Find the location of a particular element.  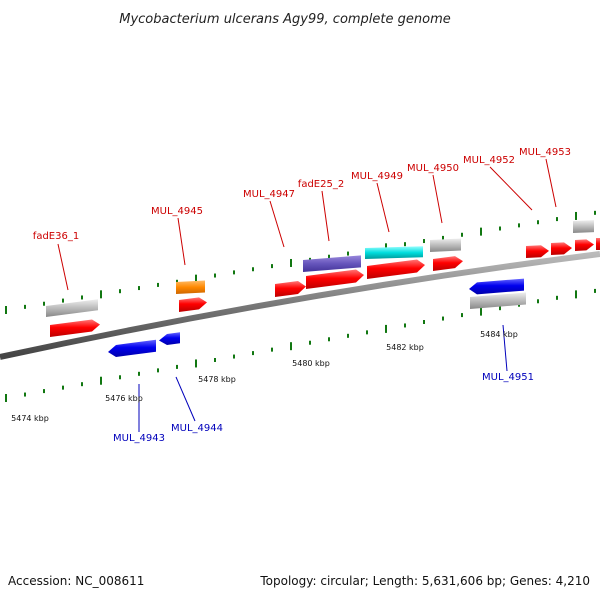

gene-label-mul-4944: MUL_4944 is located at coordinates (197, 428).